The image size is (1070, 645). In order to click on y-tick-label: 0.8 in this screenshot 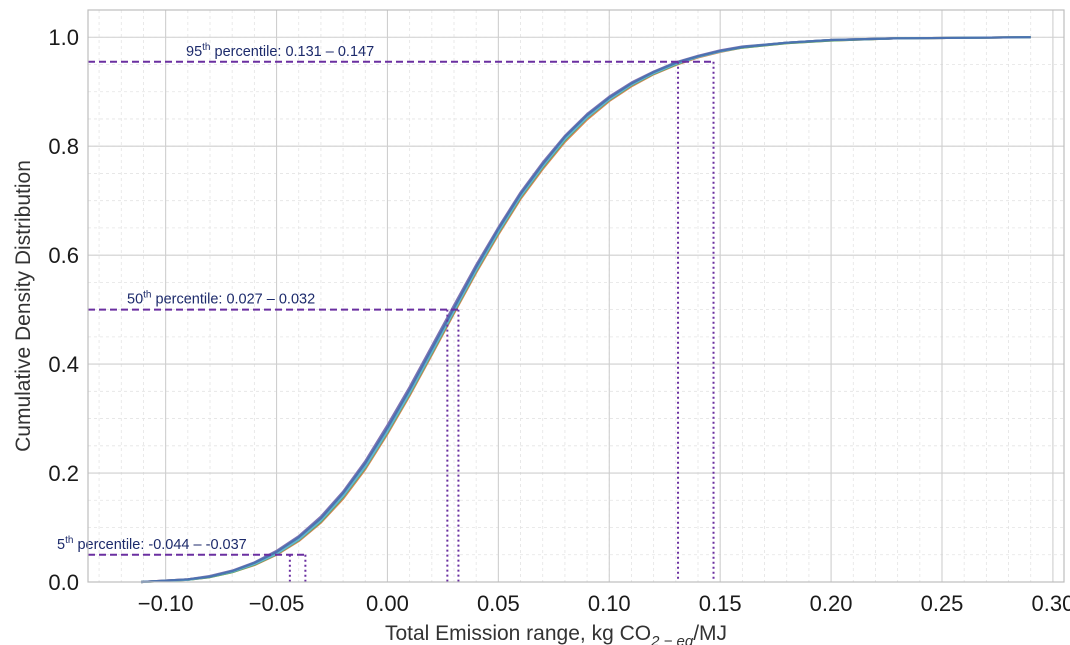, I will do `click(63, 146)`.